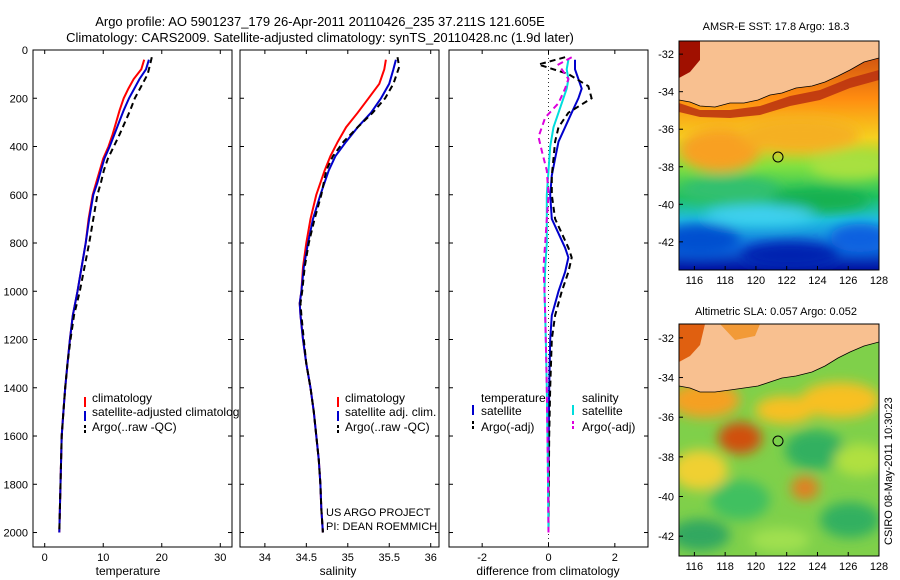 The width and height of the screenshot is (900, 580). I want to click on temperature-legend-item: satellite-adjusted climatology, so click(168, 412).